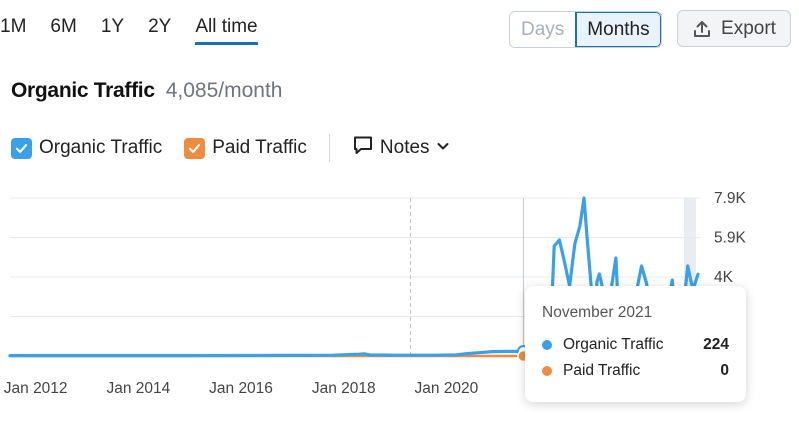  I want to click on y-tick-label: 7.9K, so click(730, 198).